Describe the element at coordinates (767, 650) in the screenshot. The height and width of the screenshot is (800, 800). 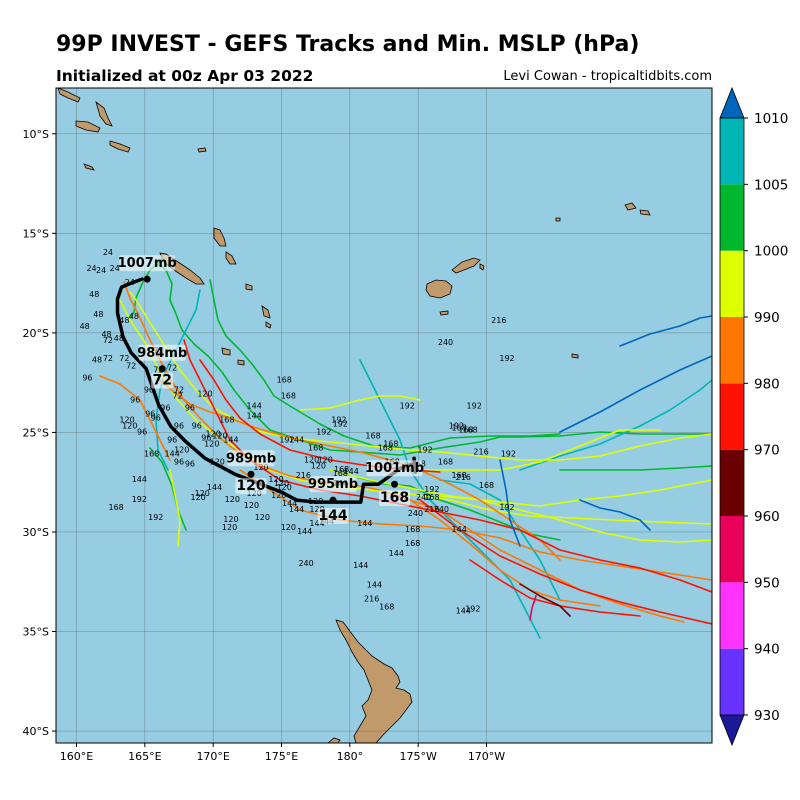
I see `colorbar-tick-label: 940` at that location.